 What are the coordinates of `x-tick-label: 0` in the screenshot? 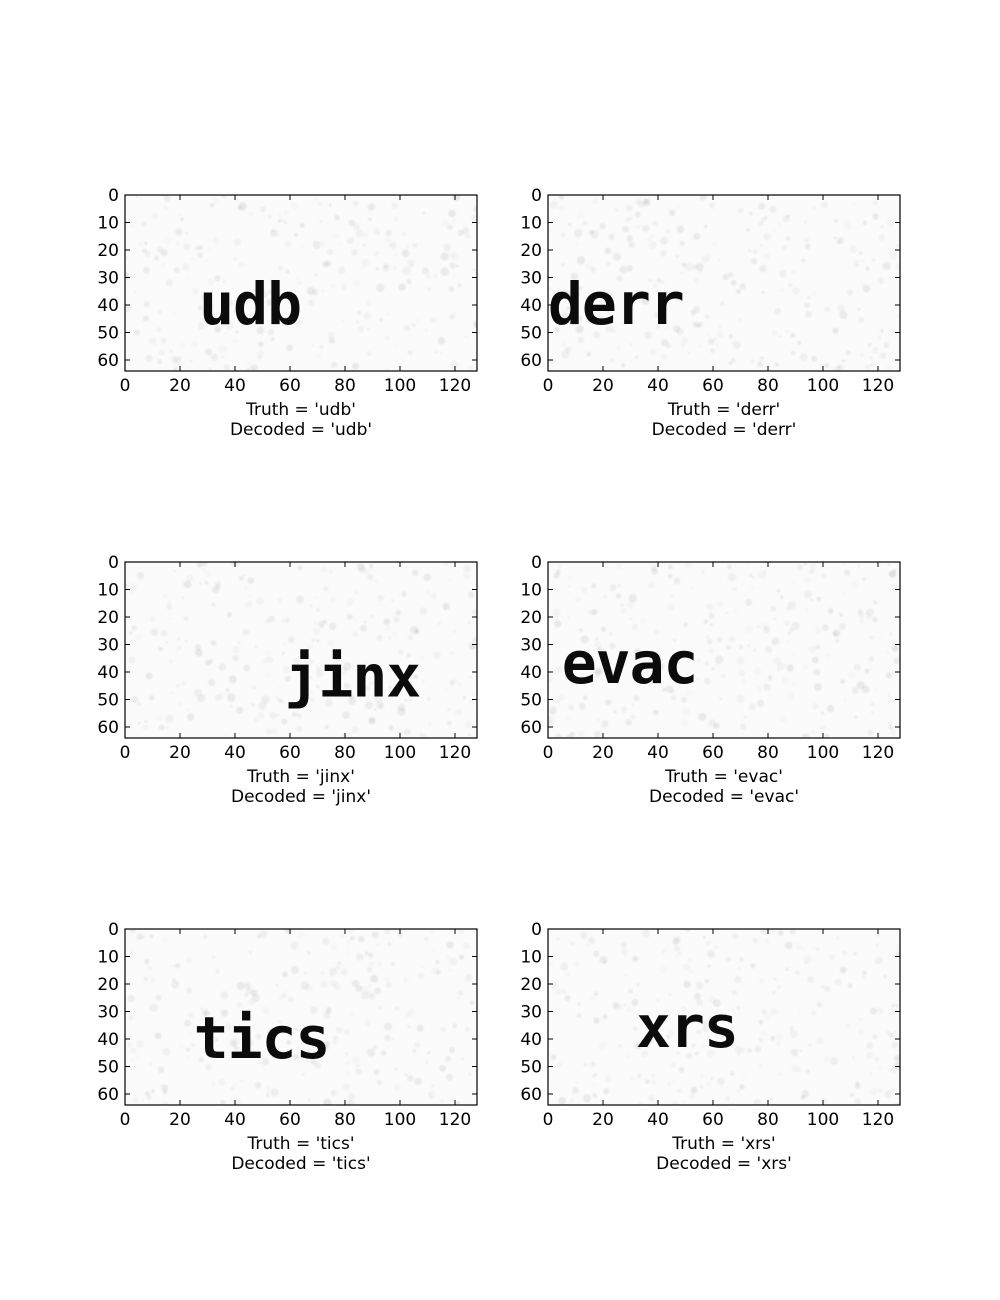 It's located at (548, 386).